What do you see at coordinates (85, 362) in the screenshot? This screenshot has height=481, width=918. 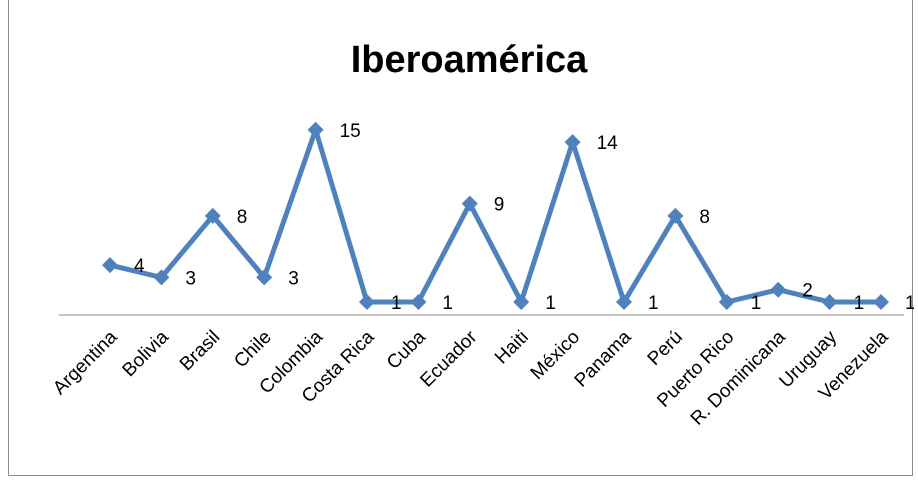 I see `x-tick-label: Argentina` at bounding box center [85, 362].